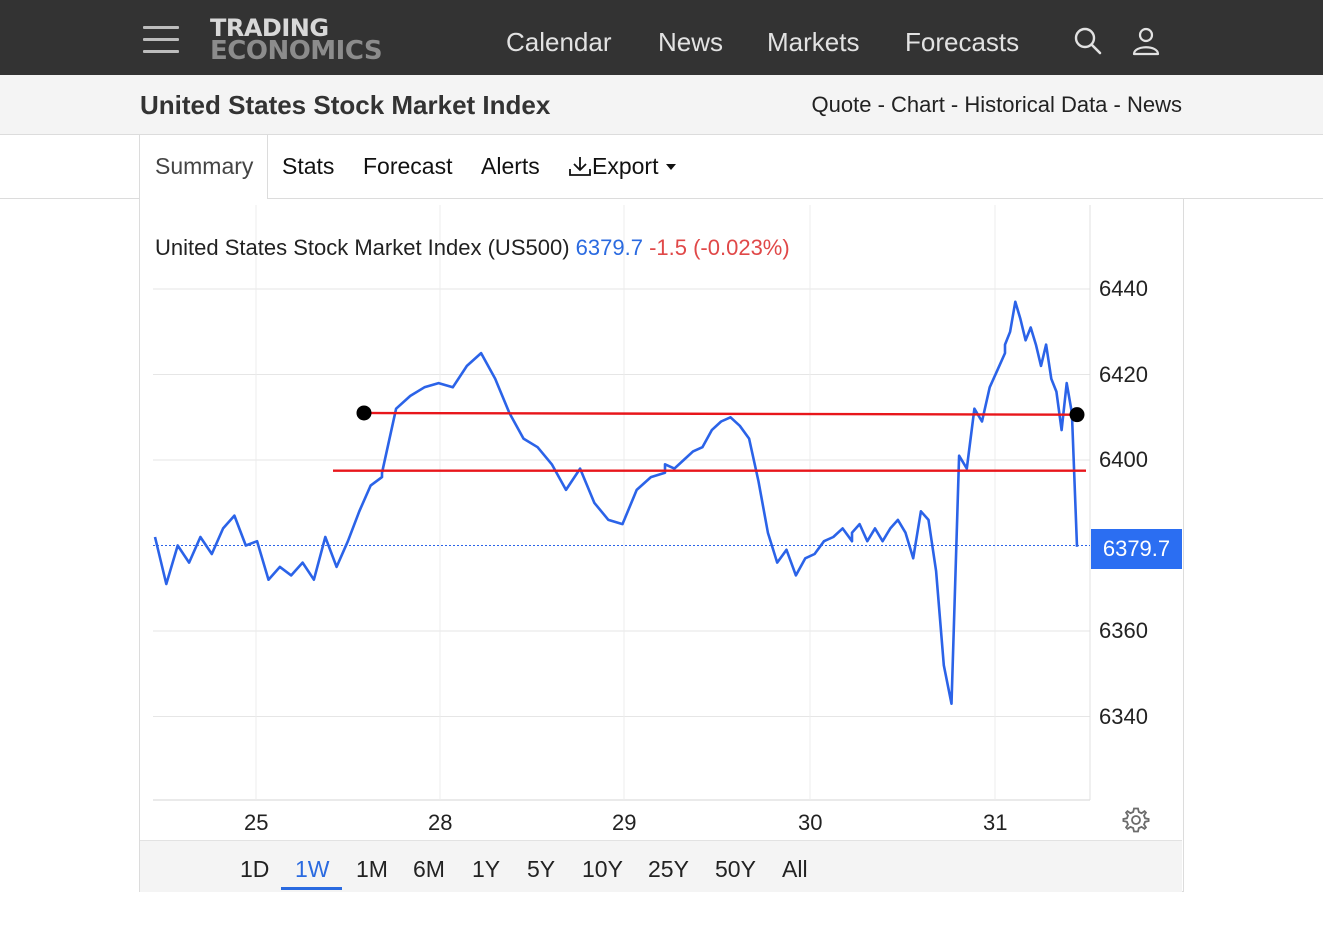 This screenshot has height=925, width=1323. Describe the element at coordinates (813, 42) in the screenshot. I see `nav-markets: Markets` at that location.